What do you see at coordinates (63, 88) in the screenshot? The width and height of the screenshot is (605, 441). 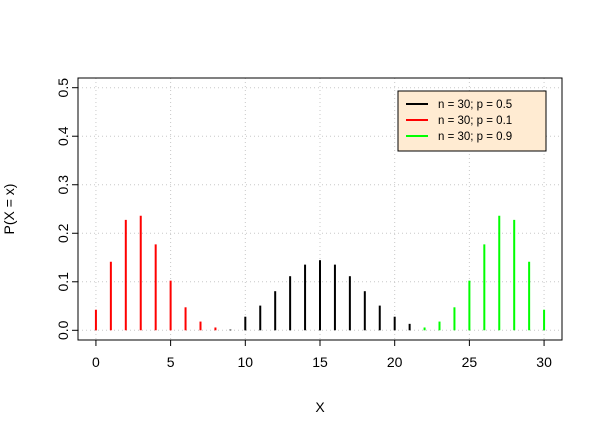 I see `y-tick-label: 0.5` at bounding box center [63, 88].